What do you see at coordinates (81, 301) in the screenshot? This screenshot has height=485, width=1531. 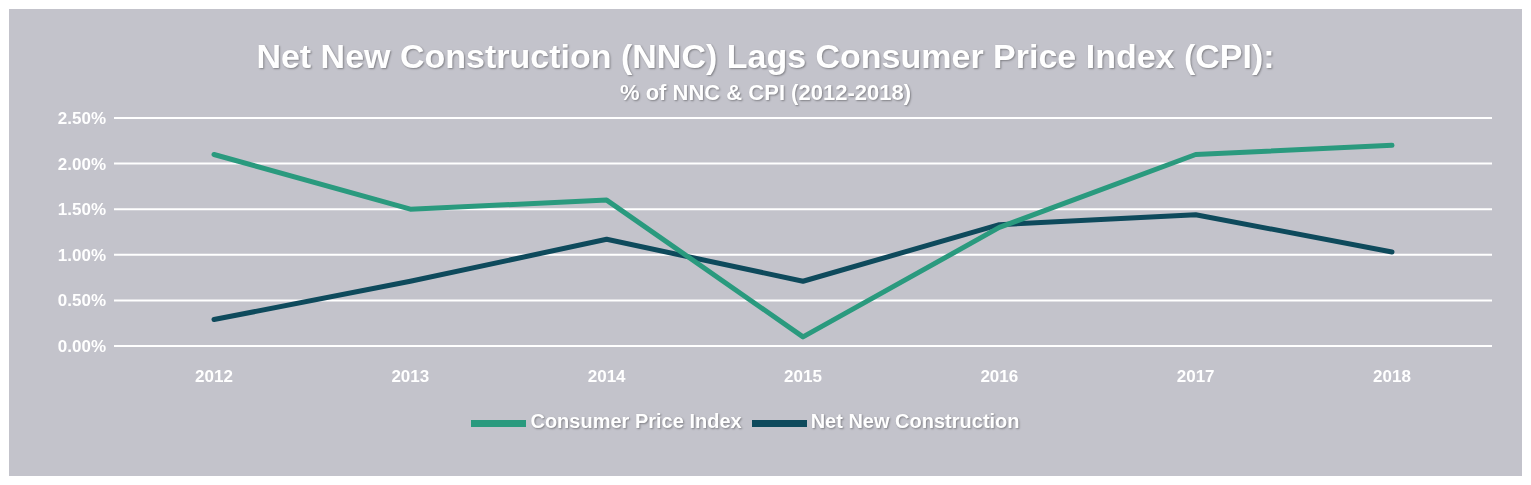 I see `y-tick-label: 0.50%` at bounding box center [81, 301].